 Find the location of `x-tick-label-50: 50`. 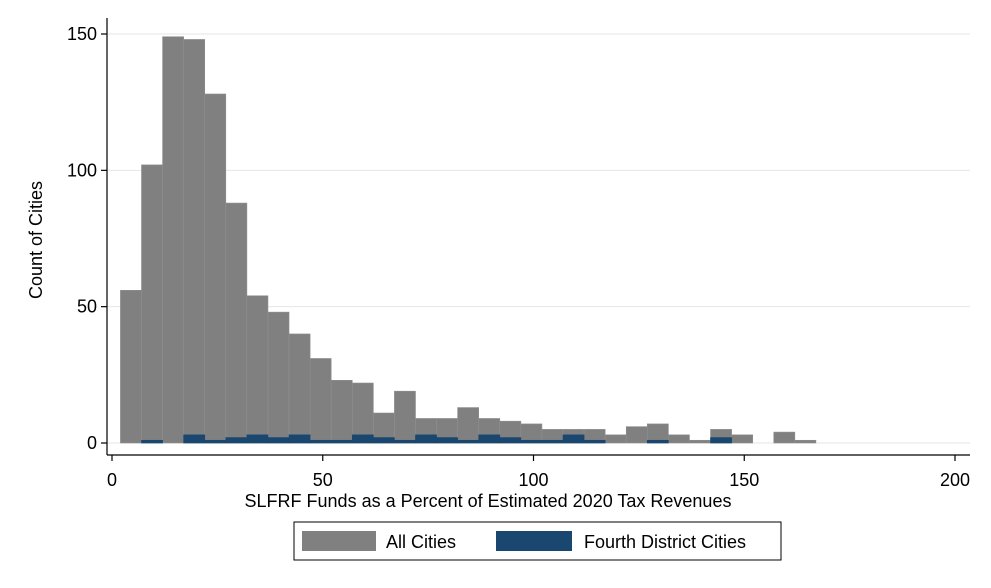

x-tick-label-50: 50 is located at coordinates (323, 480).